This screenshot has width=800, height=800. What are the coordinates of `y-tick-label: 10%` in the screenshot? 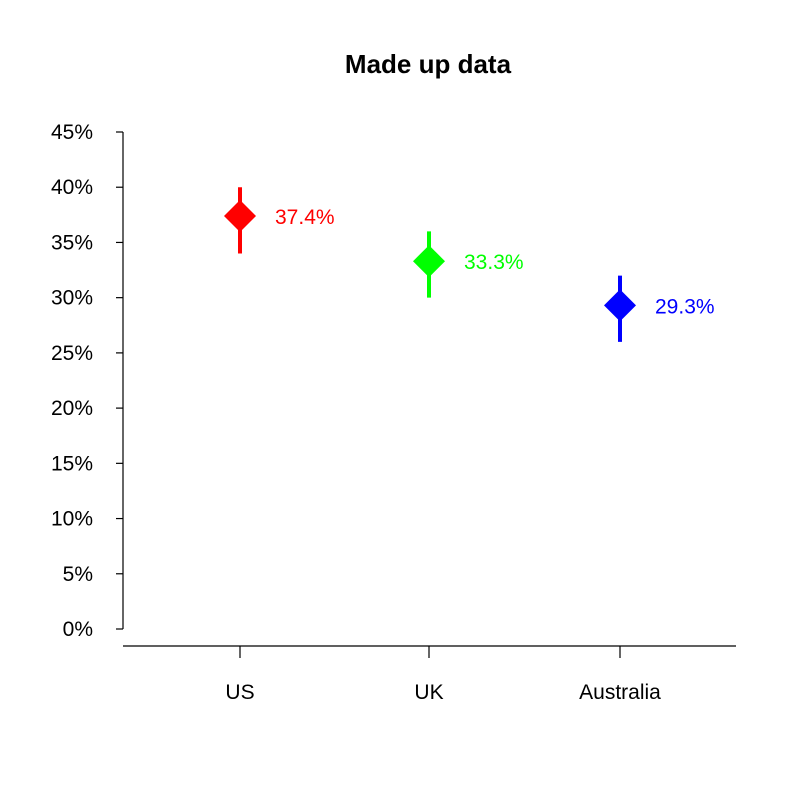 It's located at (72, 519).